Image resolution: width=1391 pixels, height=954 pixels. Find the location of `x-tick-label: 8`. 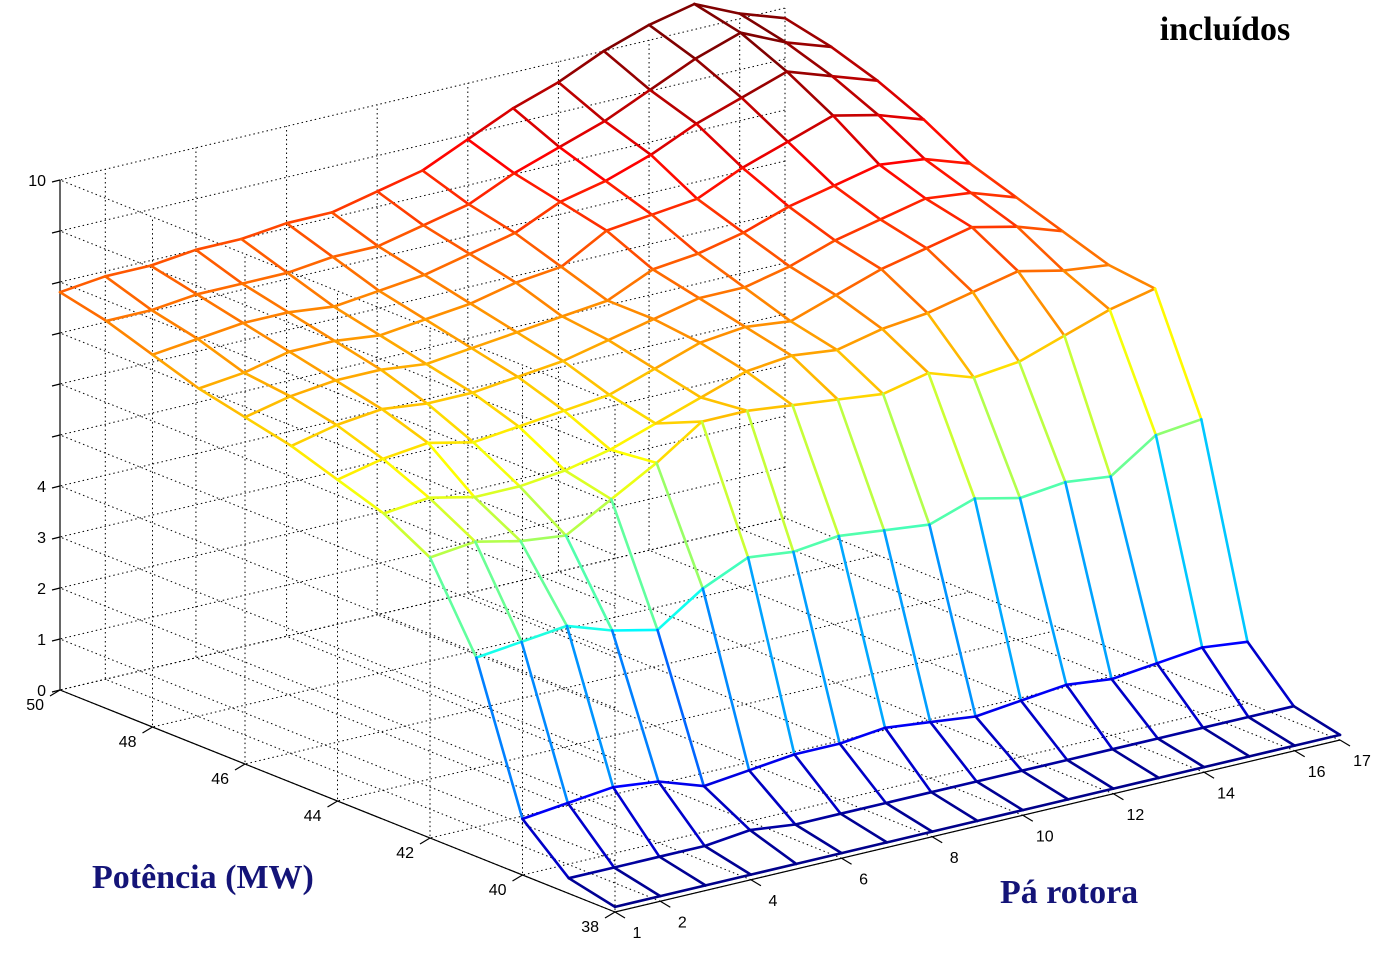

x-tick-label: 8 is located at coordinates (954, 858).